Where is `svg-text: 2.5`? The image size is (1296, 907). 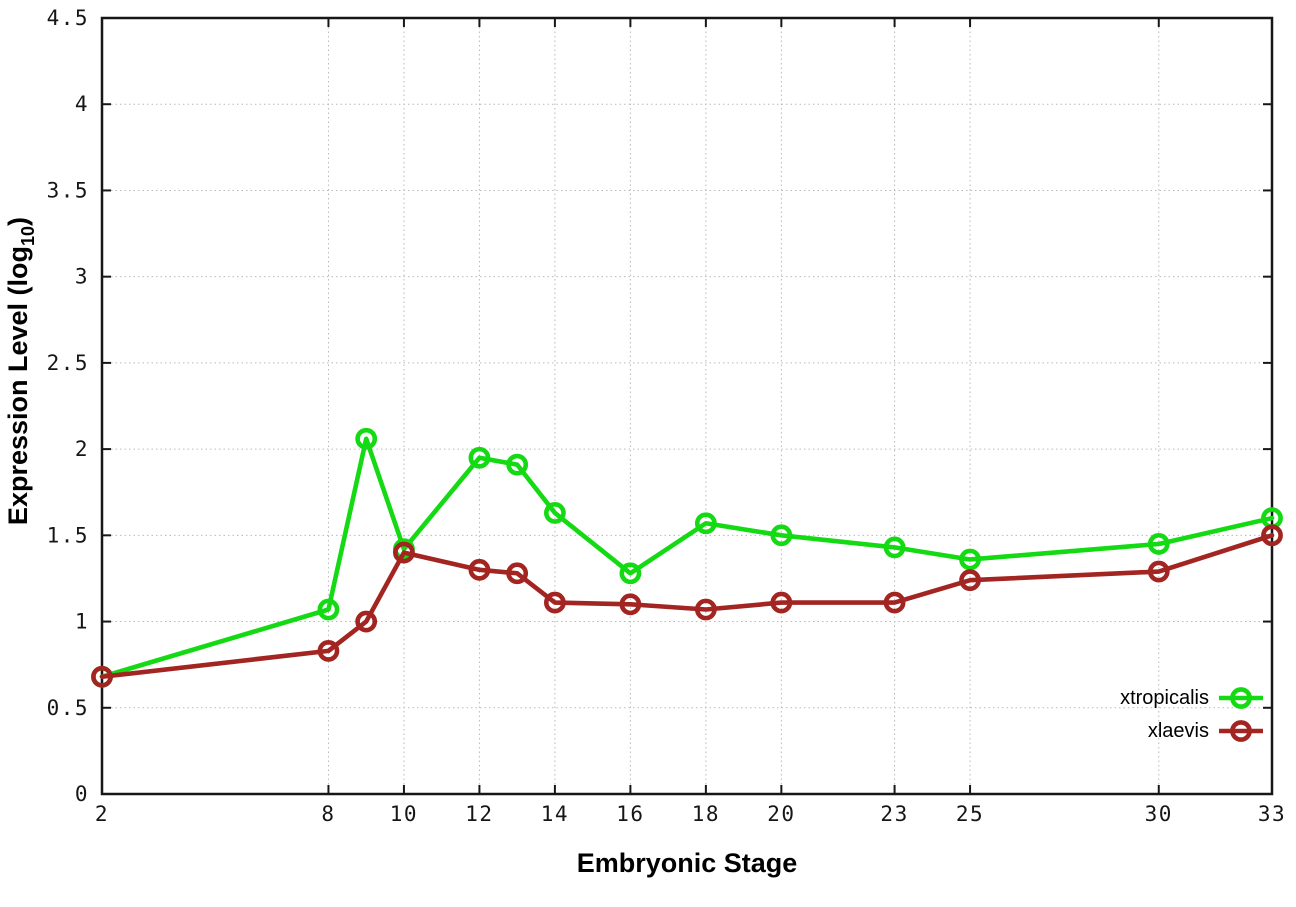 svg-text: 2.5 is located at coordinates (68, 363).